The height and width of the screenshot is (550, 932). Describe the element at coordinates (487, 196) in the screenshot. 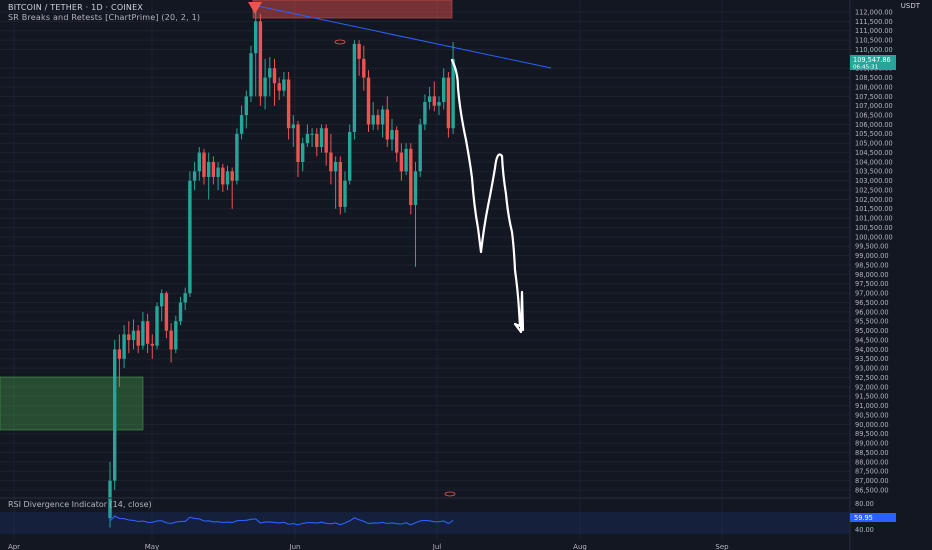

I see `forecast-drawing` at that location.